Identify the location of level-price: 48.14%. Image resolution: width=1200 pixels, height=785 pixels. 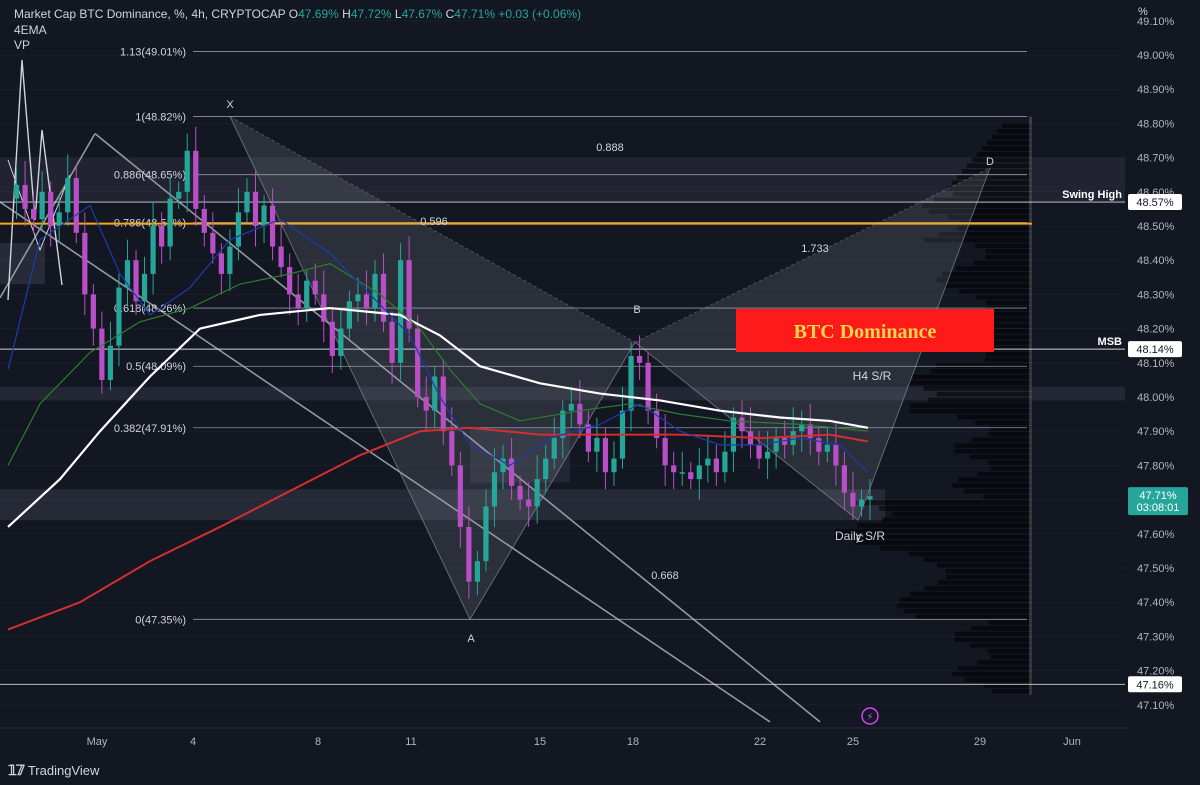
(1155, 350).